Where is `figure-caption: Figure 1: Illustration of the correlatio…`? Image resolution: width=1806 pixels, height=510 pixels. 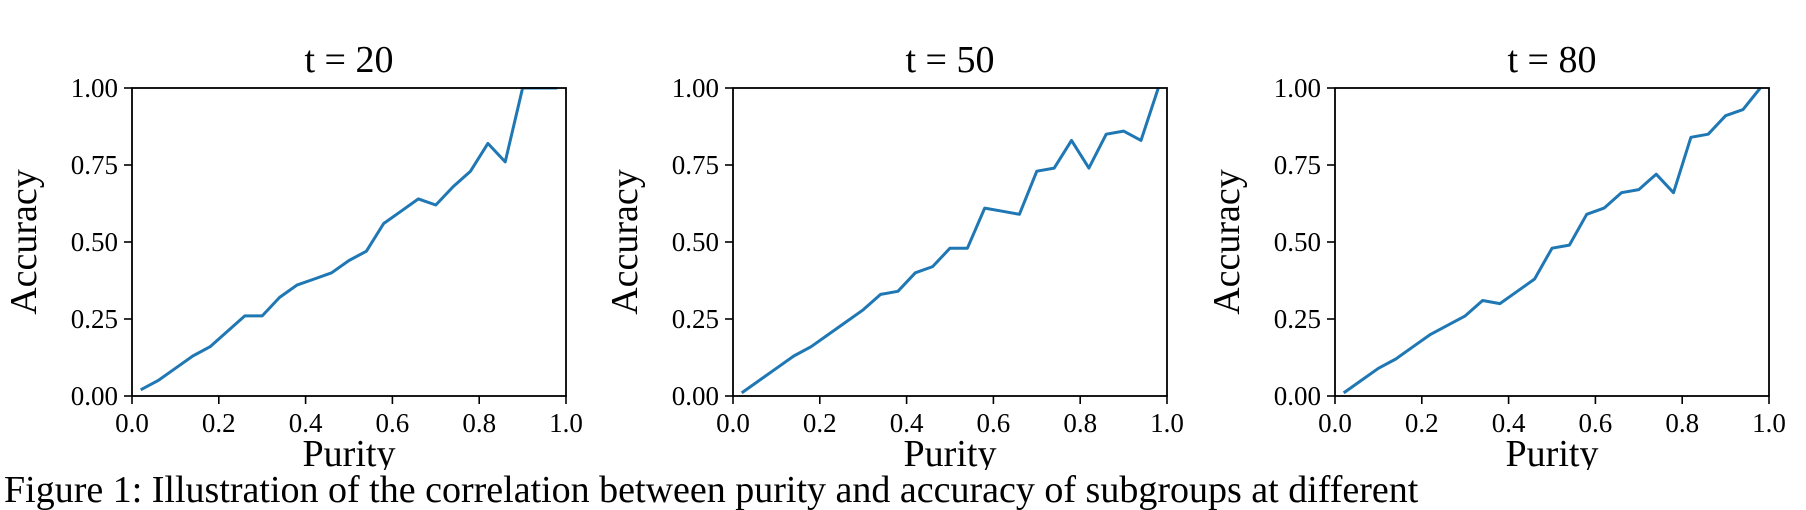 figure-caption: Figure 1: Illustration of the correlatio… is located at coordinates (903, 490).